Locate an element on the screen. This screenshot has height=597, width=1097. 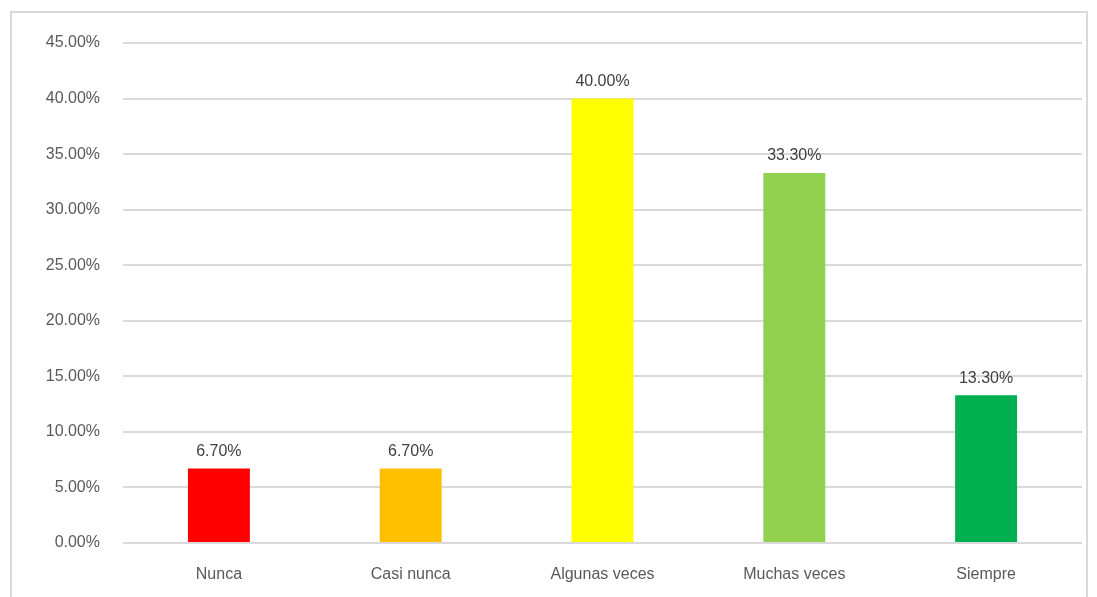
data-label: 40.00% is located at coordinates (602, 80).